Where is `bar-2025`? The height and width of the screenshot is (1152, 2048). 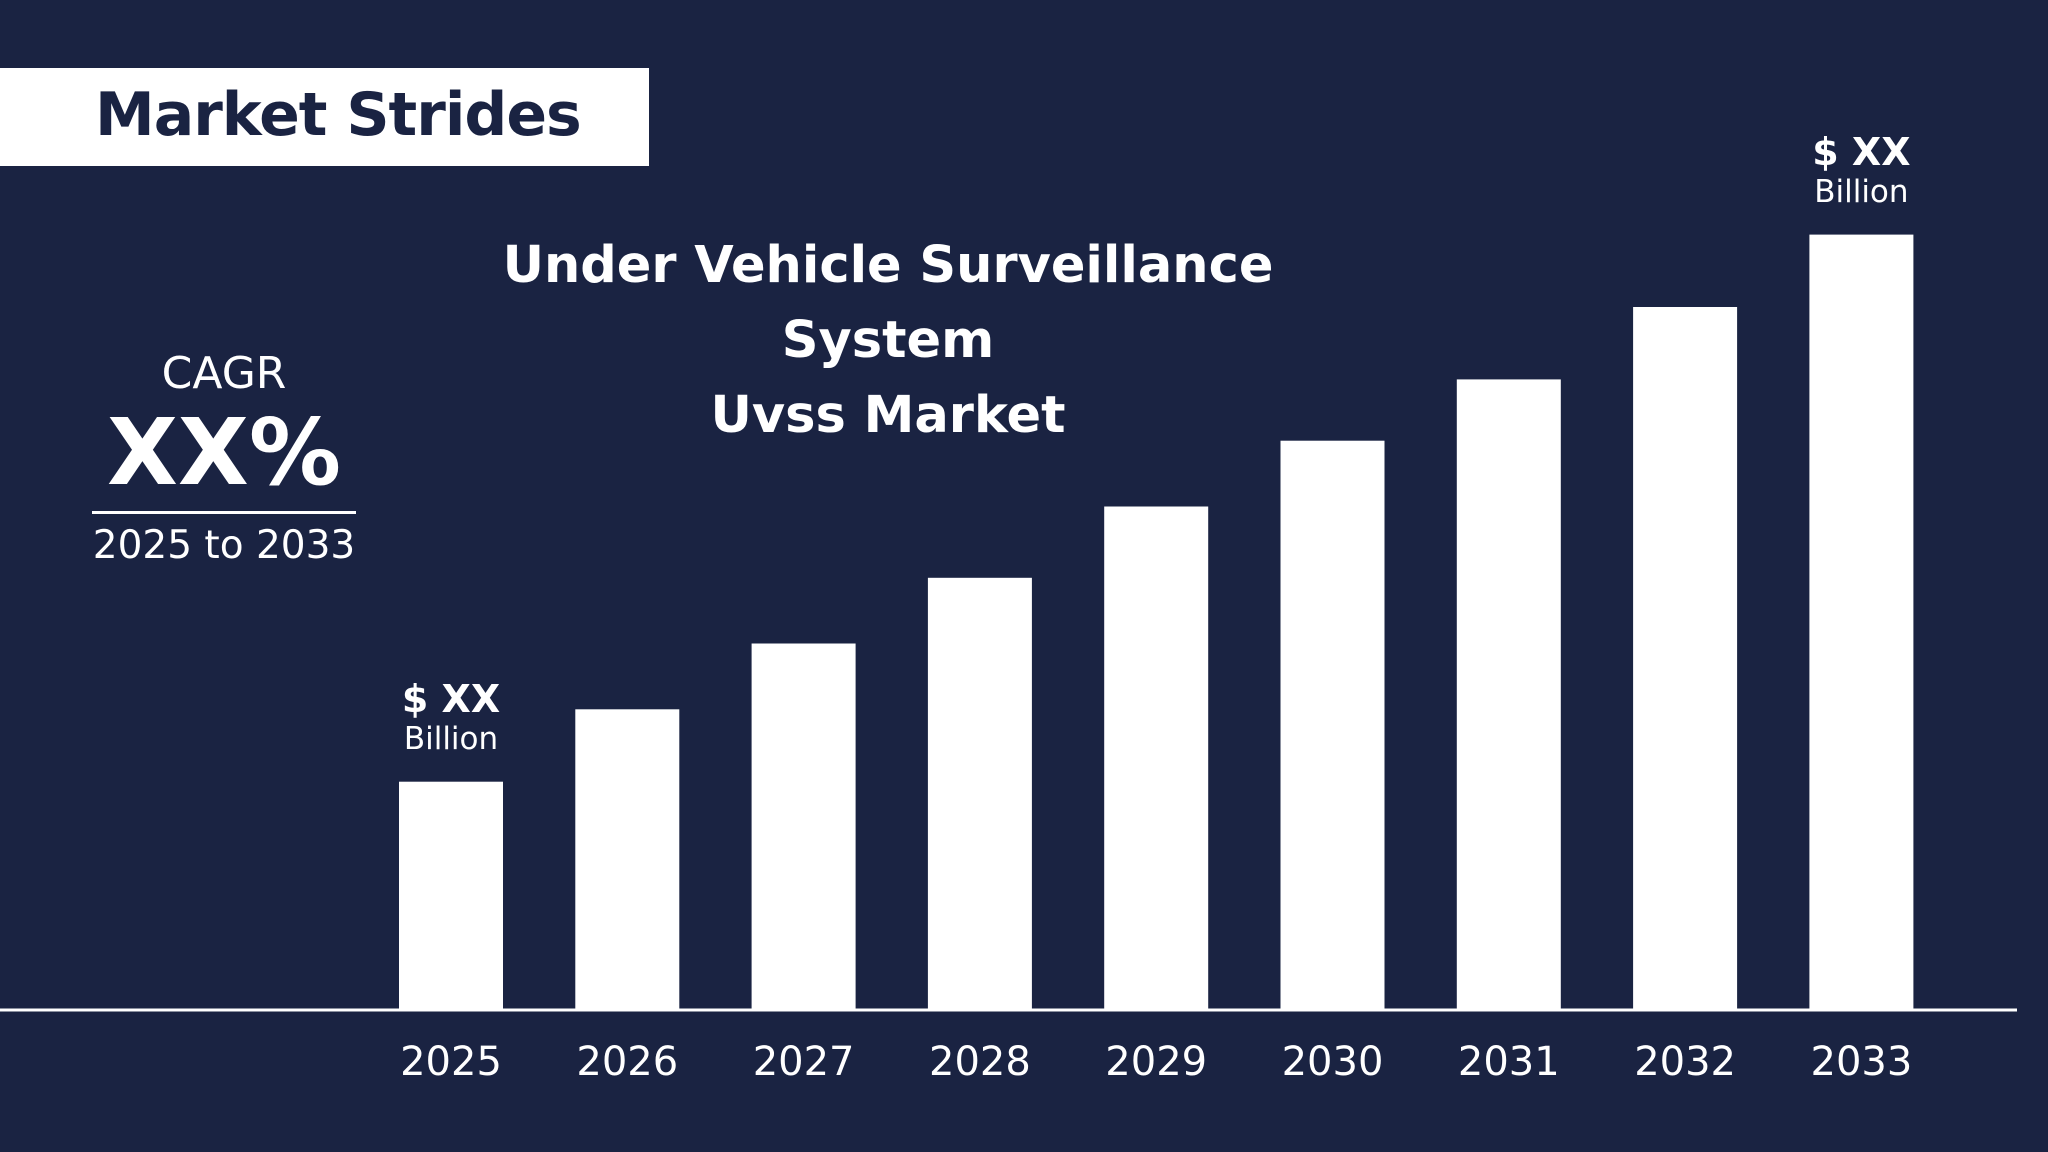
bar-2025 is located at coordinates (451, 895).